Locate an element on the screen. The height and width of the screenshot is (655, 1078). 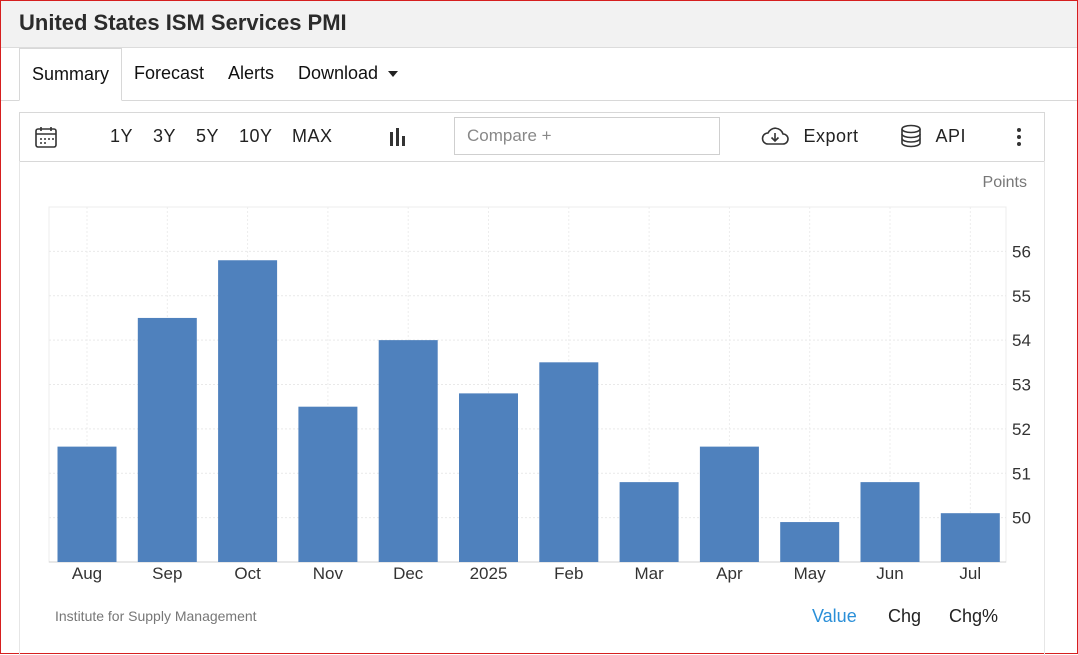
database-icon is located at coordinates (911, 136).